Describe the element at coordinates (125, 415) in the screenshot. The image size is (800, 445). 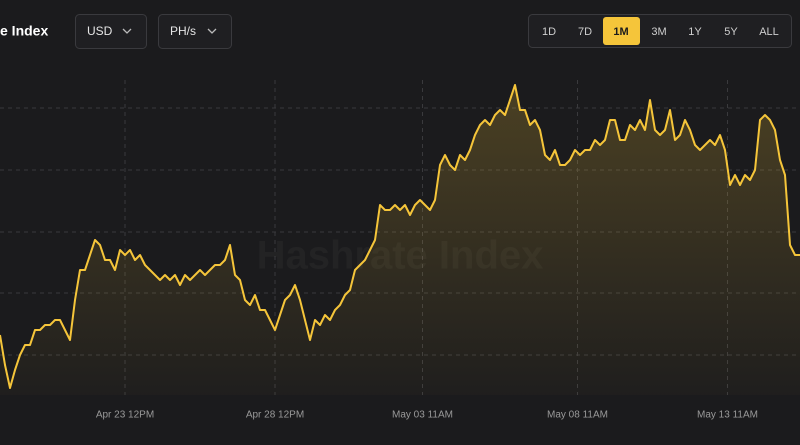
I see `x-tick-label: Apr 23 12PM` at that location.